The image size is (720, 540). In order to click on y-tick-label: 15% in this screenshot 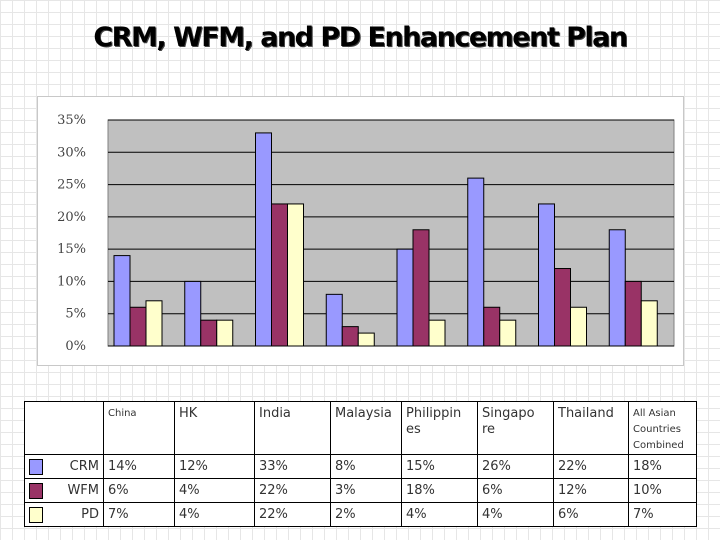, I will do `click(71, 249)`.